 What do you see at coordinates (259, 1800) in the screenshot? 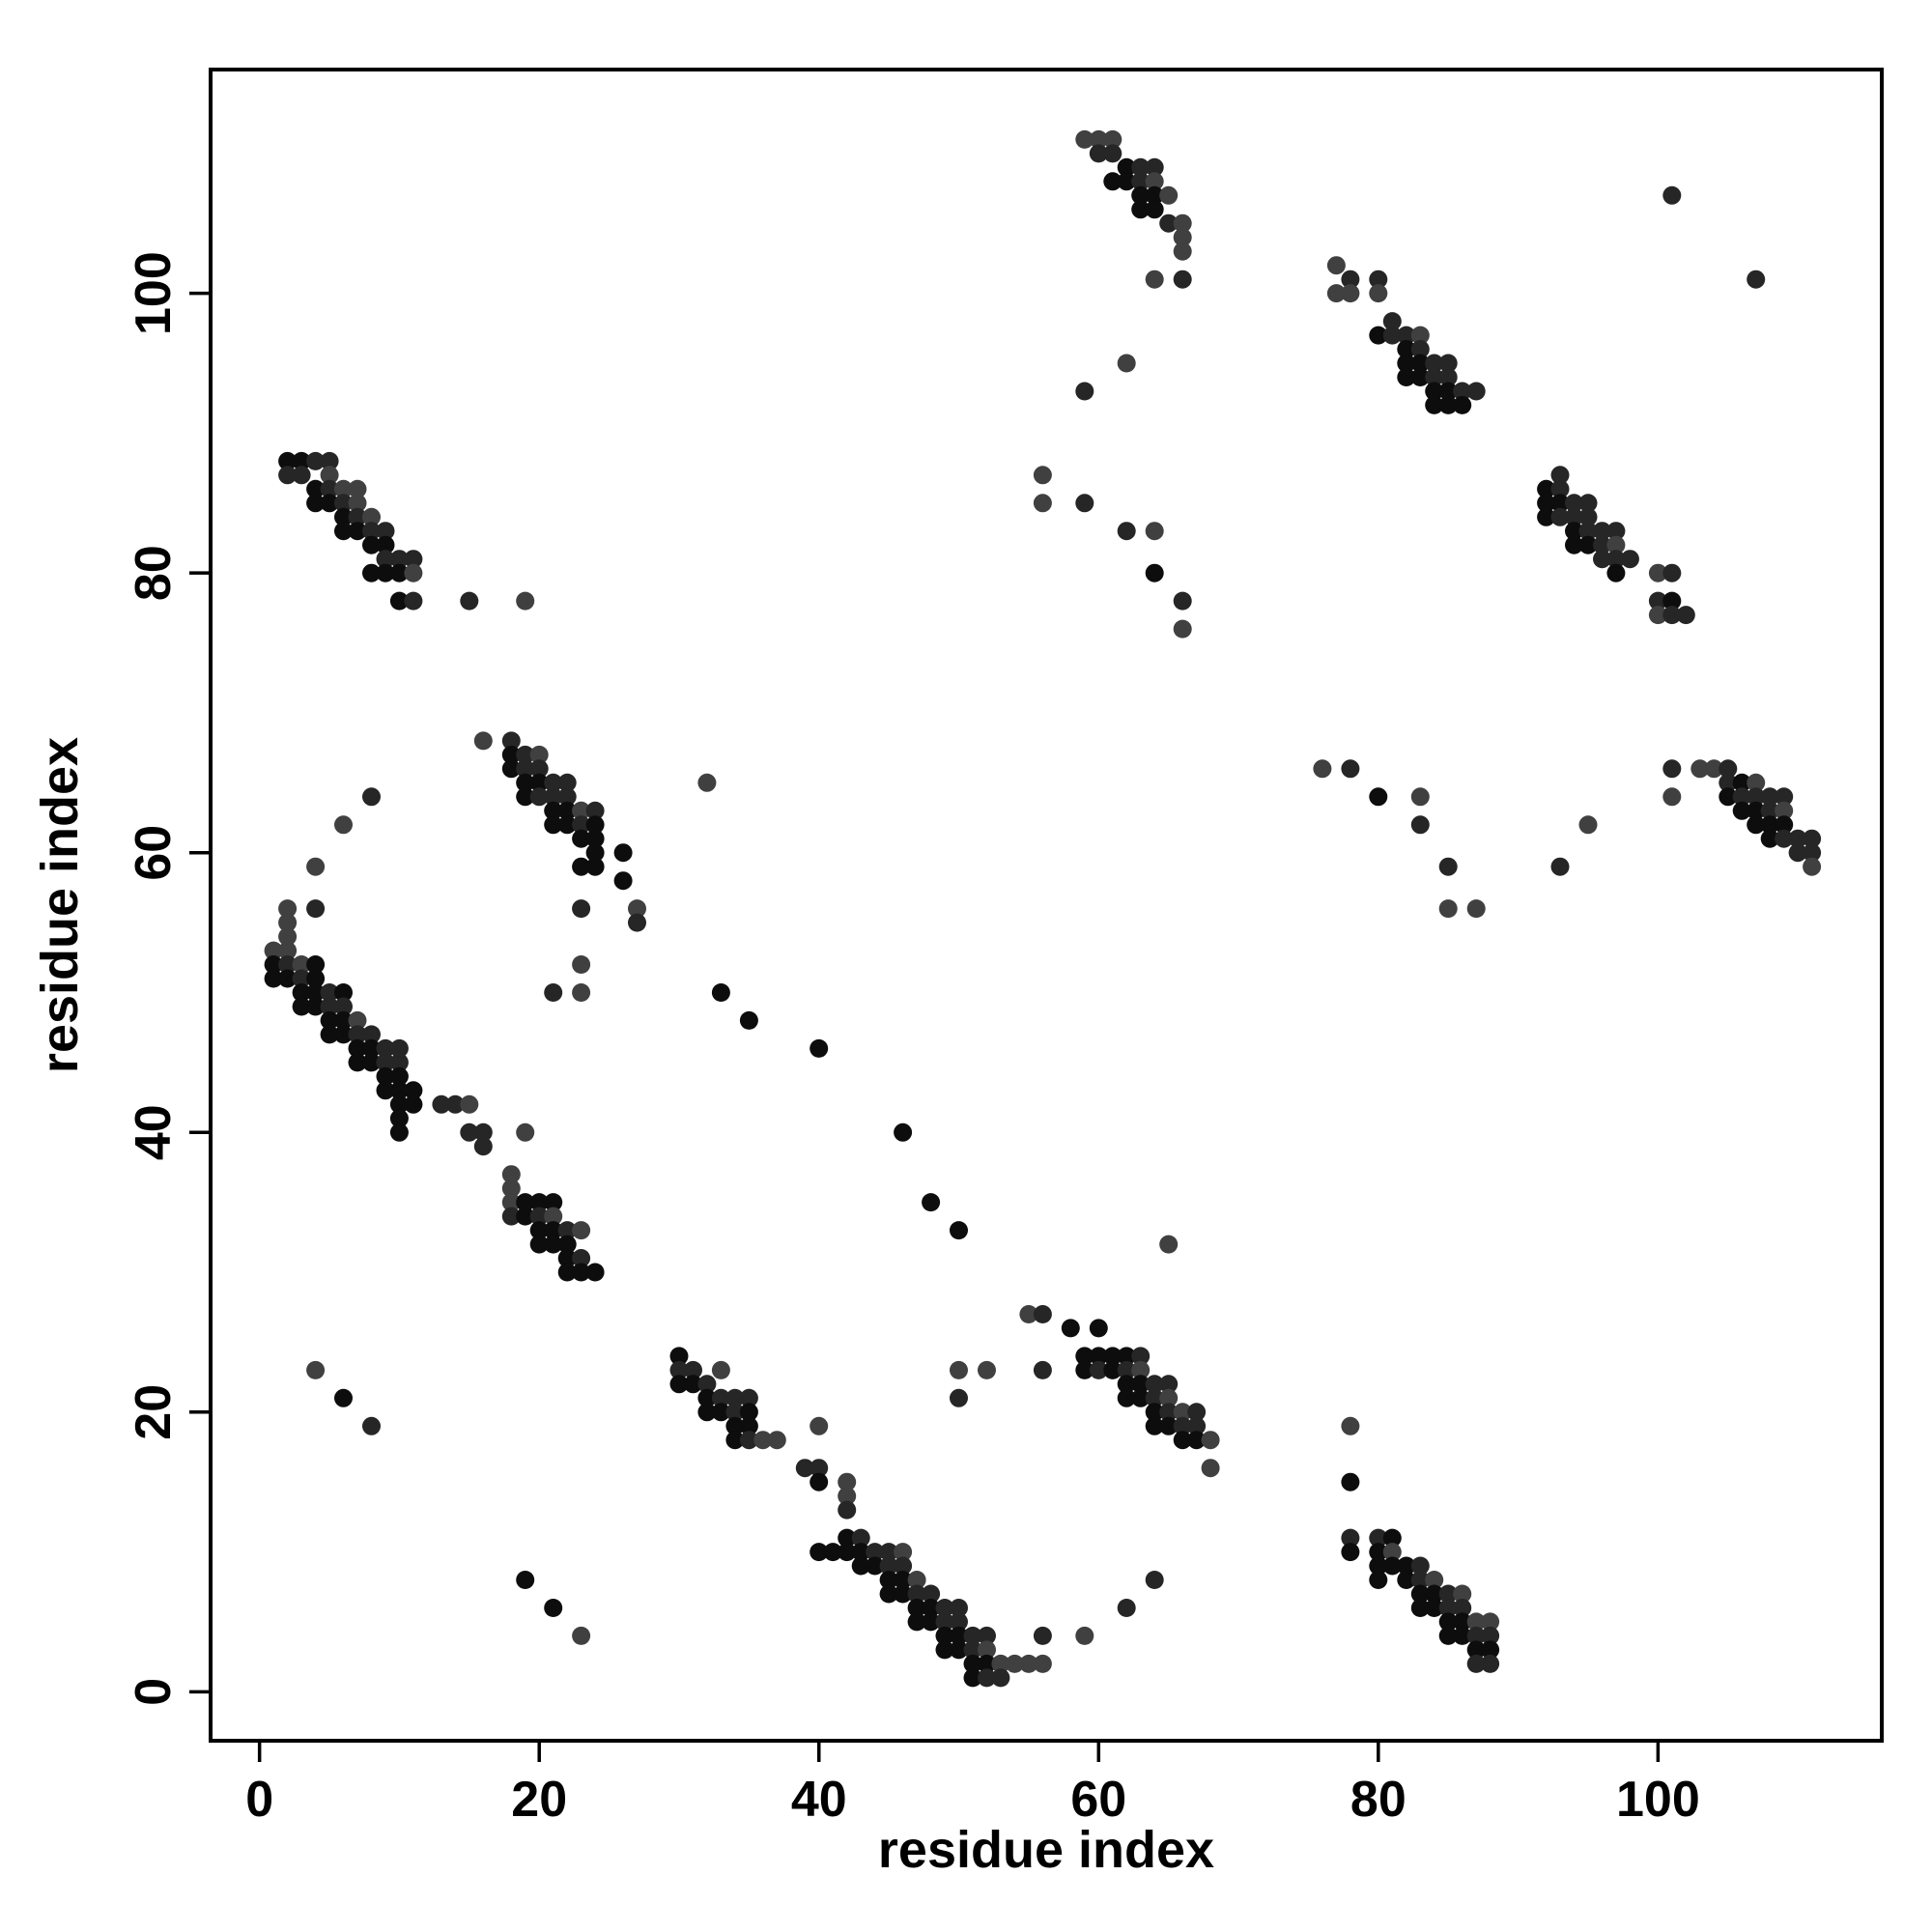
I see `x-tick-label: 0` at bounding box center [259, 1800].